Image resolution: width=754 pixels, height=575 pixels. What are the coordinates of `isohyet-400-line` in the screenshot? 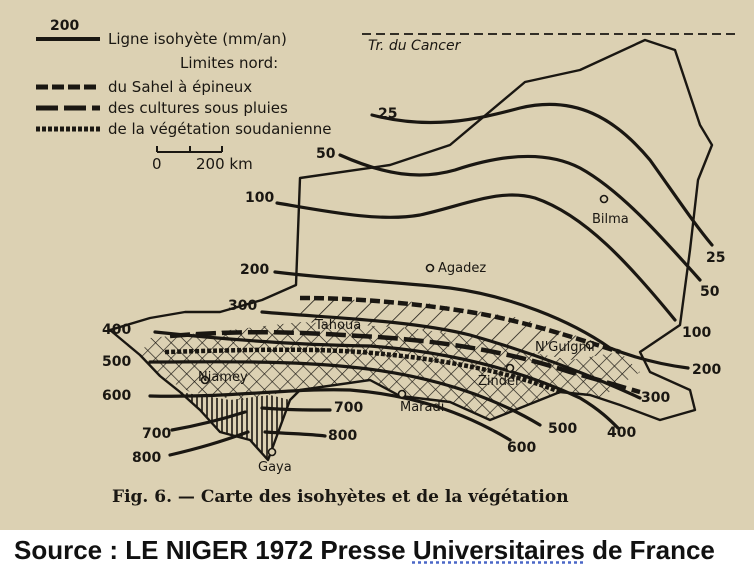 It's located at (386, 380).